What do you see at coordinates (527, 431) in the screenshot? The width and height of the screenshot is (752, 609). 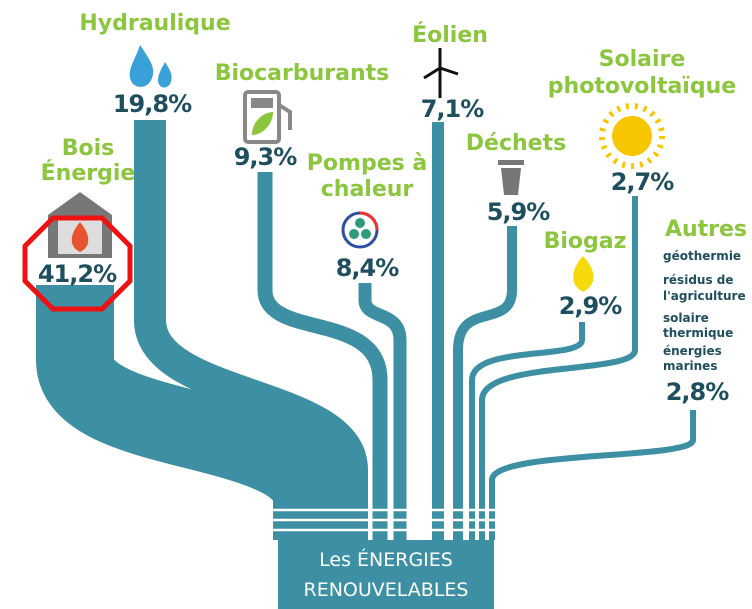 I see `flow-biogaz` at bounding box center [527, 431].